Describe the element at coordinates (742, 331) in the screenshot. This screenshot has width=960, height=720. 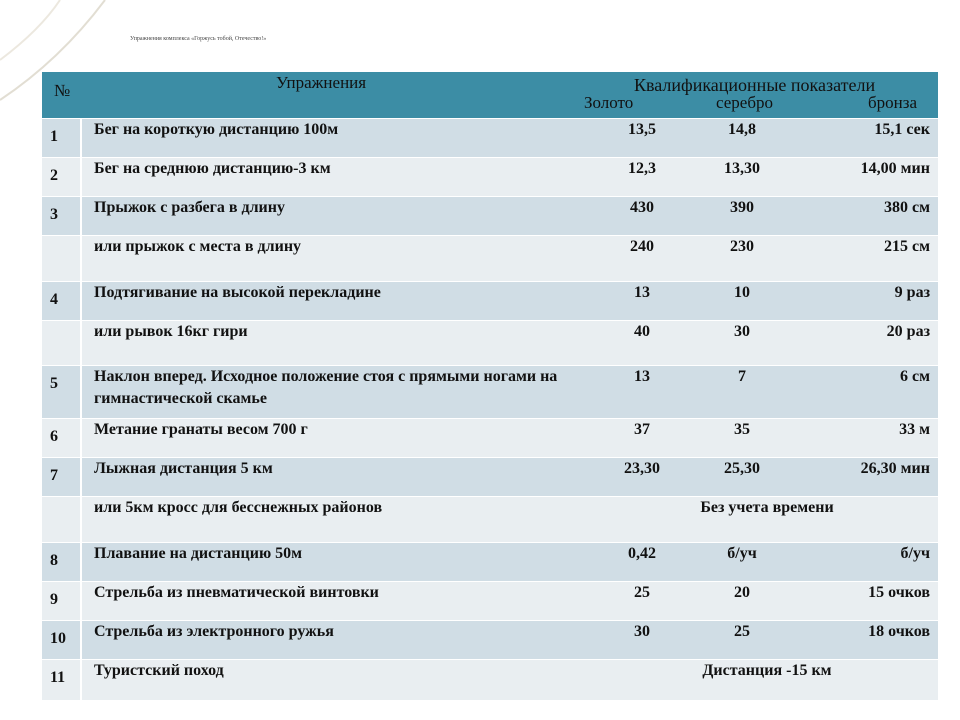
I see `silver: 30` at that location.